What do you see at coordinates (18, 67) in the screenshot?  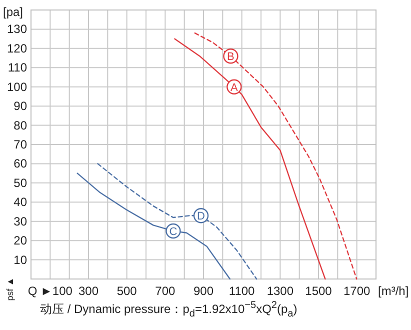 I see `y-tick-label: 110` at bounding box center [18, 67].